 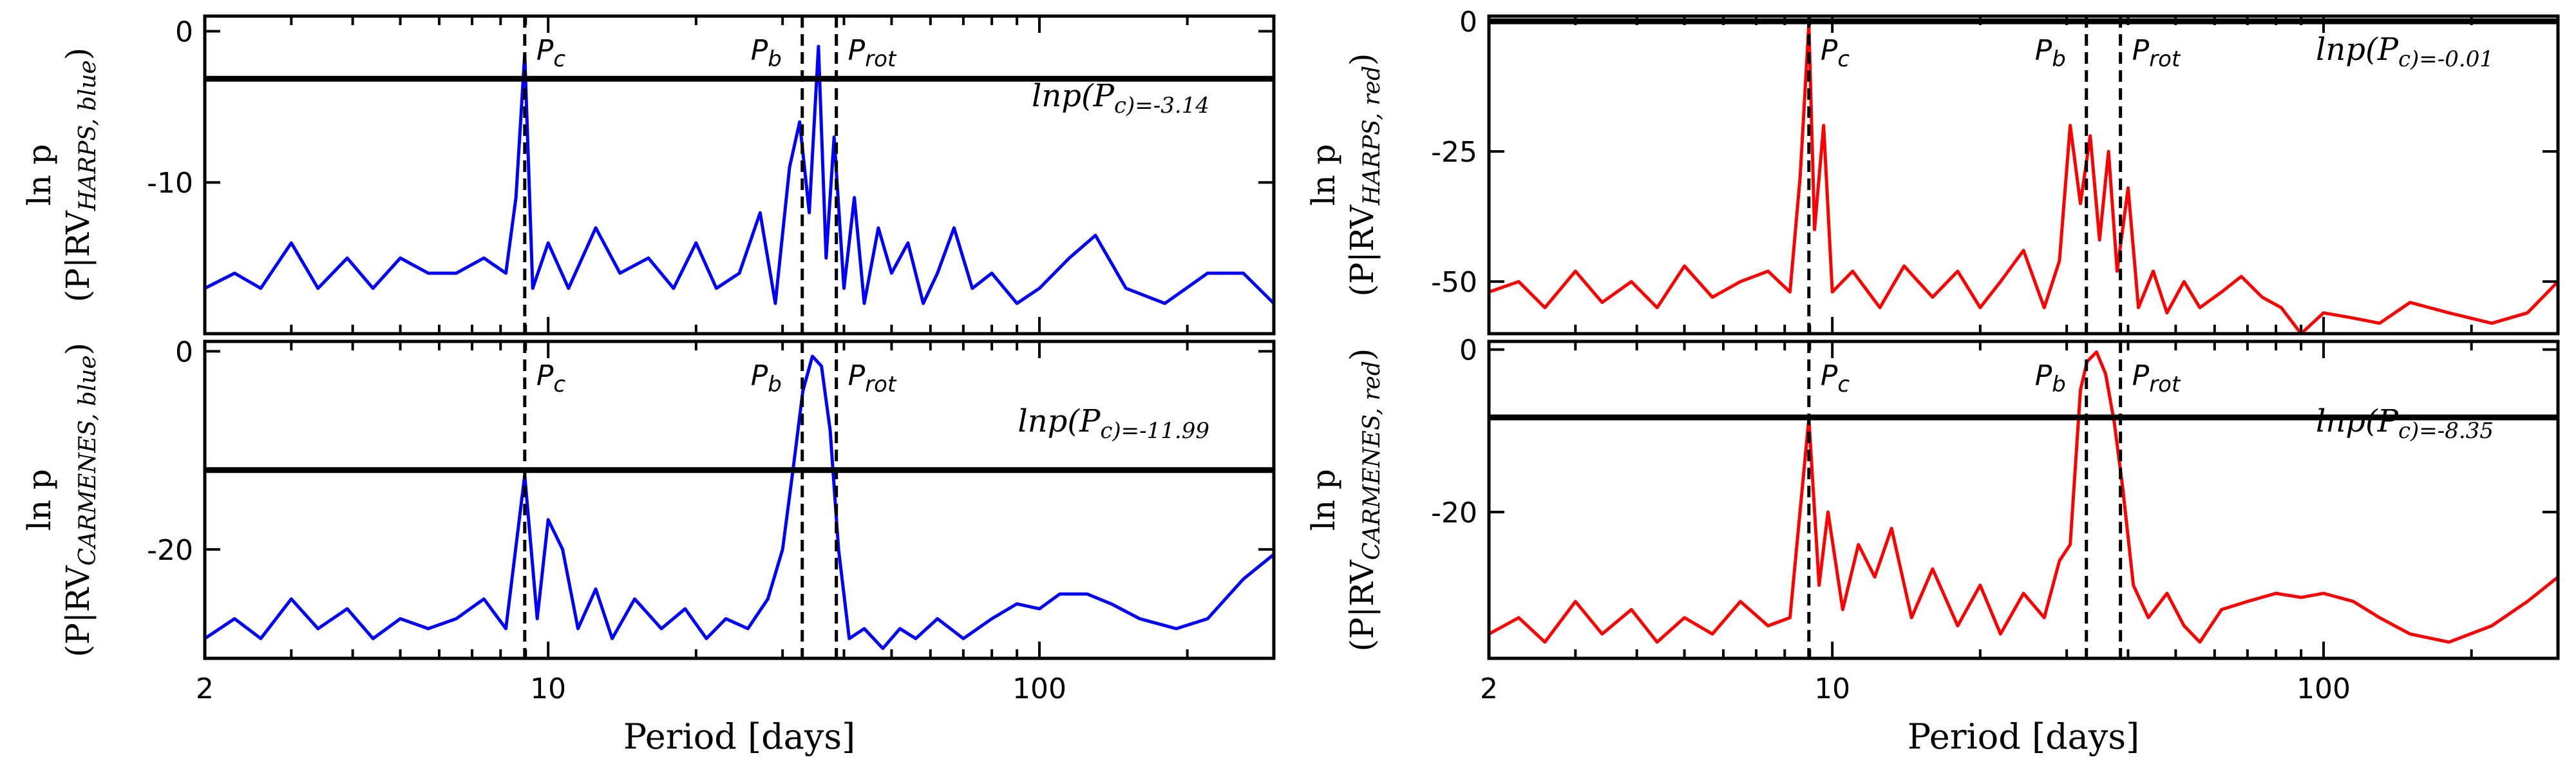 What do you see at coordinates (80, 175) in the screenshot?
I see `y-axis-subtitle: (P|RVHARPS, blue)` at bounding box center [80, 175].